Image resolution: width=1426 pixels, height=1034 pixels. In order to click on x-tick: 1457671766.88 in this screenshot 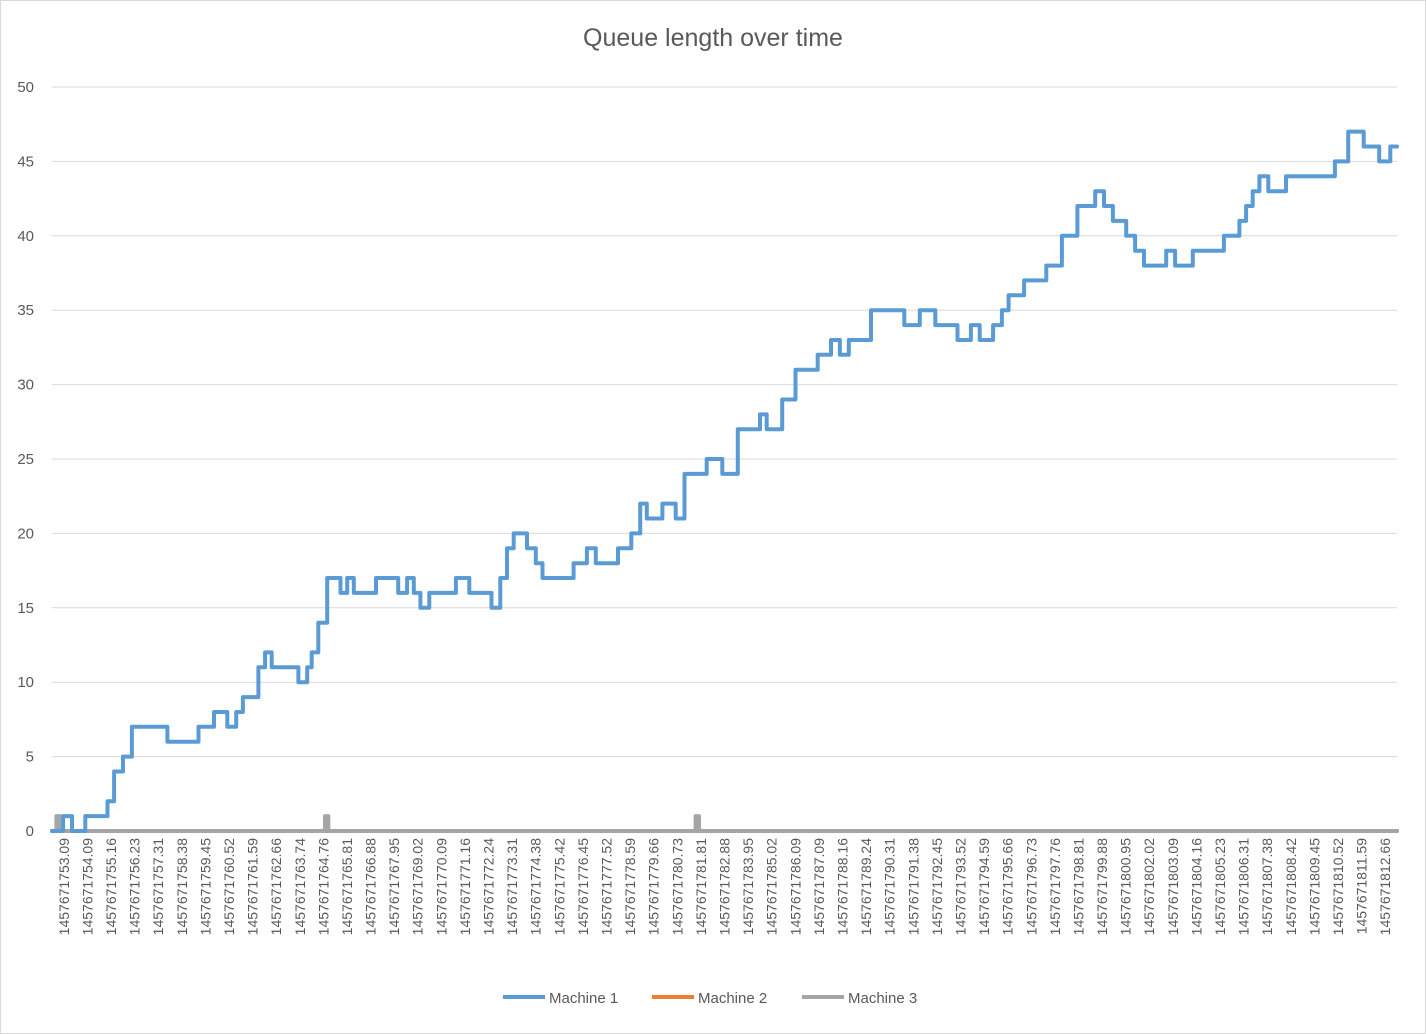, I will do `click(371, 887)`.